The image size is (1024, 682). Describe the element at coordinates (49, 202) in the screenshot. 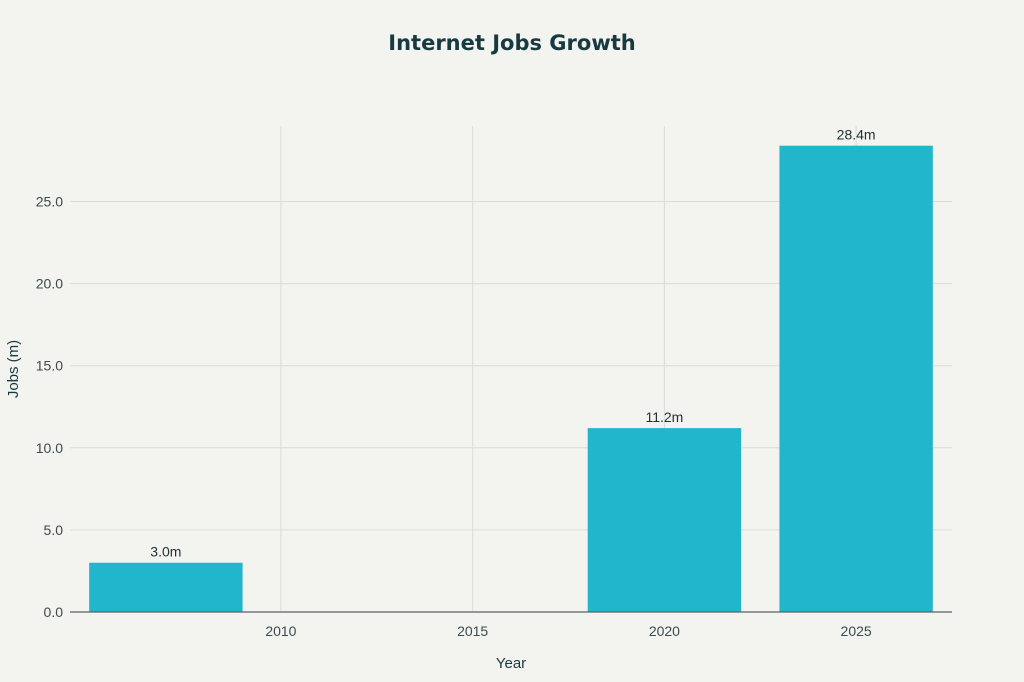

I see `y-tick-label: 25.0` at that location.